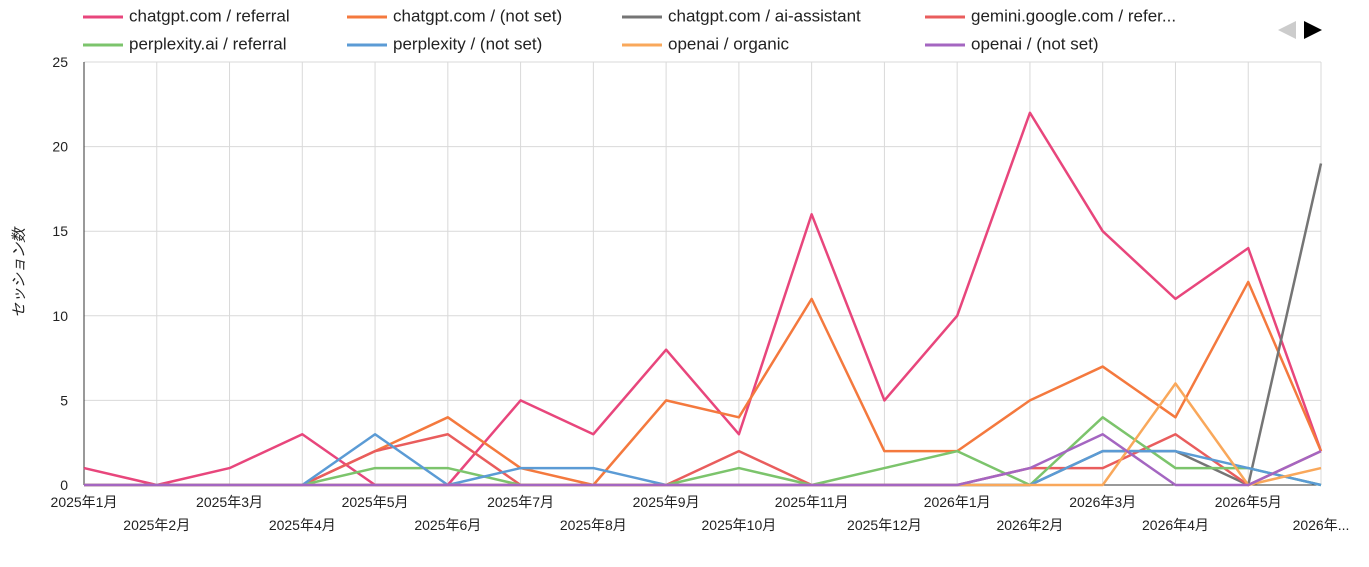  I want to click on x-tick-label: 2025年7月, so click(520, 502).